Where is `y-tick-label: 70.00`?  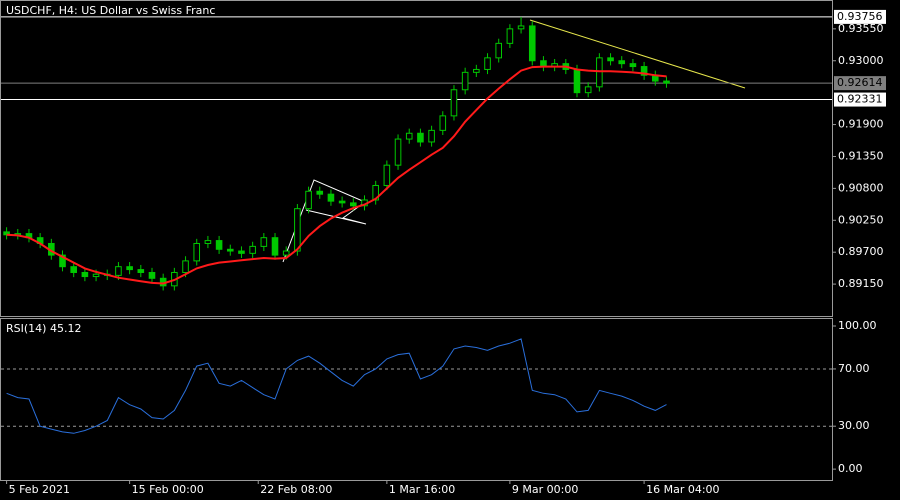 y-tick-label: 70.00 is located at coordinates (854, 368).